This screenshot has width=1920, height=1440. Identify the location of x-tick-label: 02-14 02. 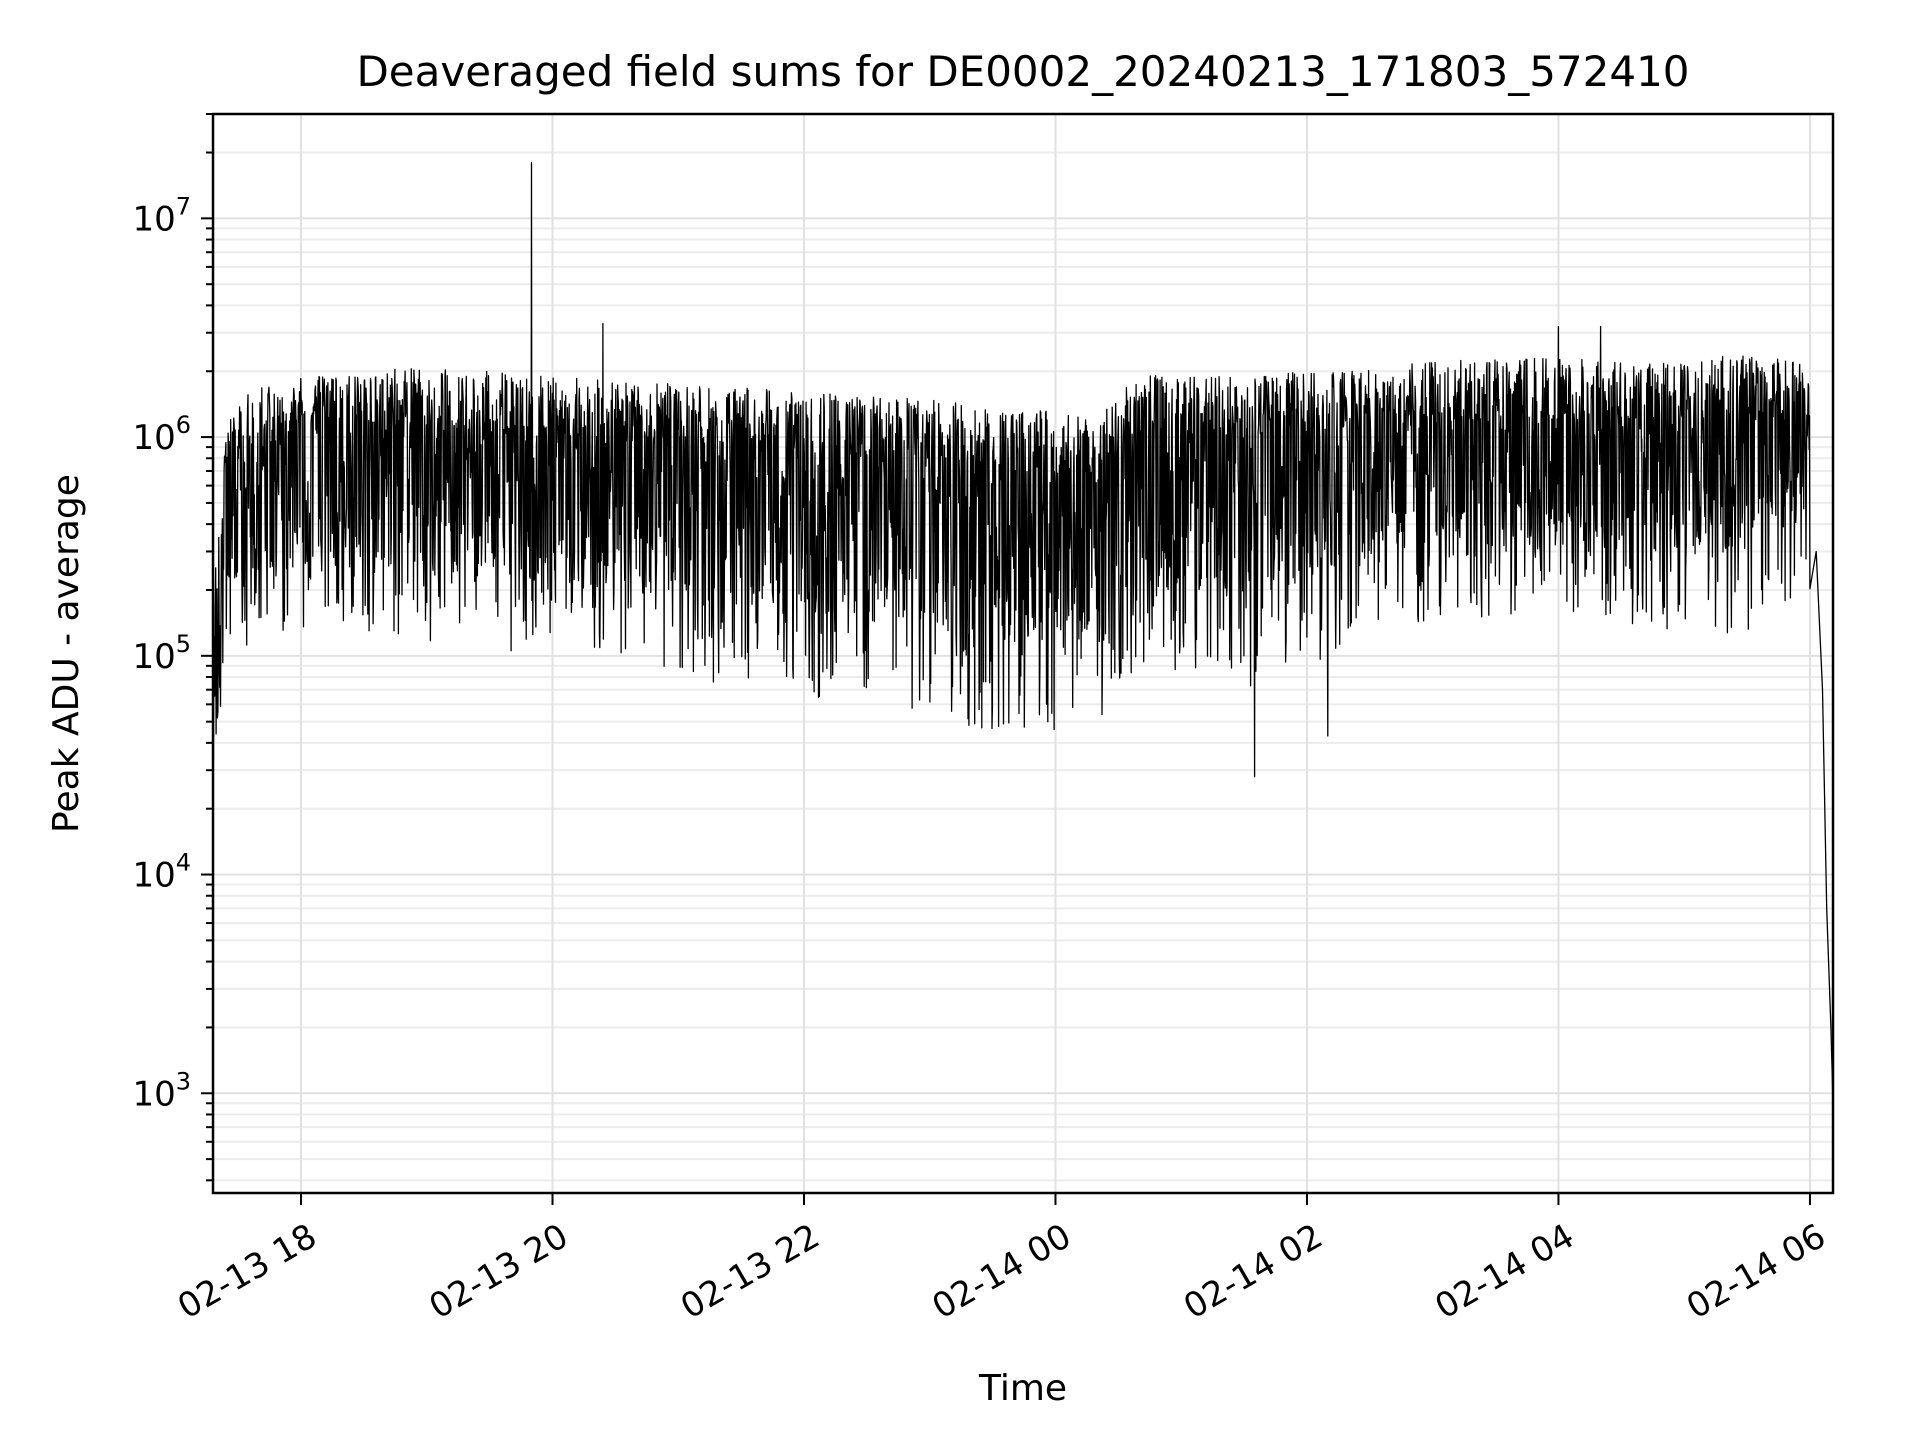
(1253, 1271).